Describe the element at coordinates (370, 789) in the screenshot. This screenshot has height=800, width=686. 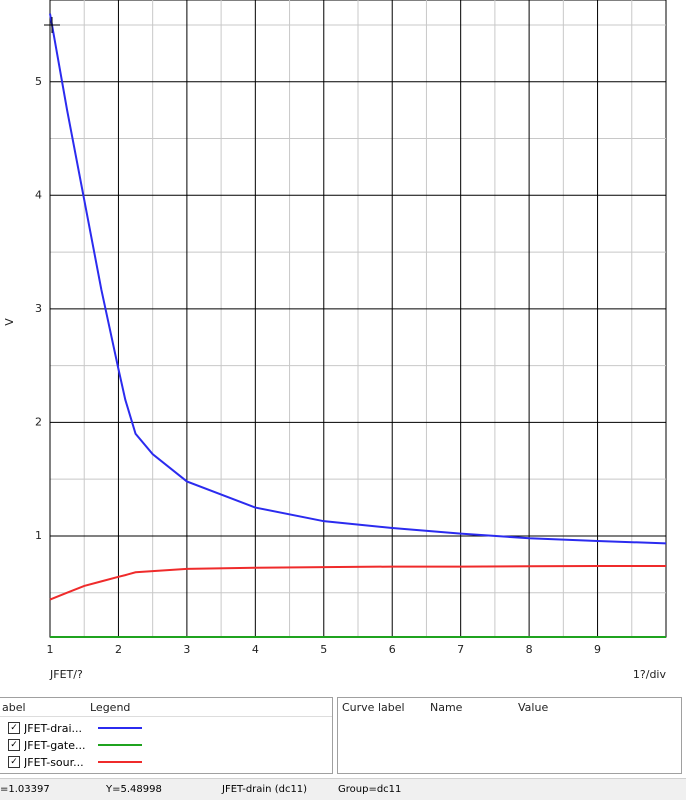
I see `status-group: Group=dc11` at that location.